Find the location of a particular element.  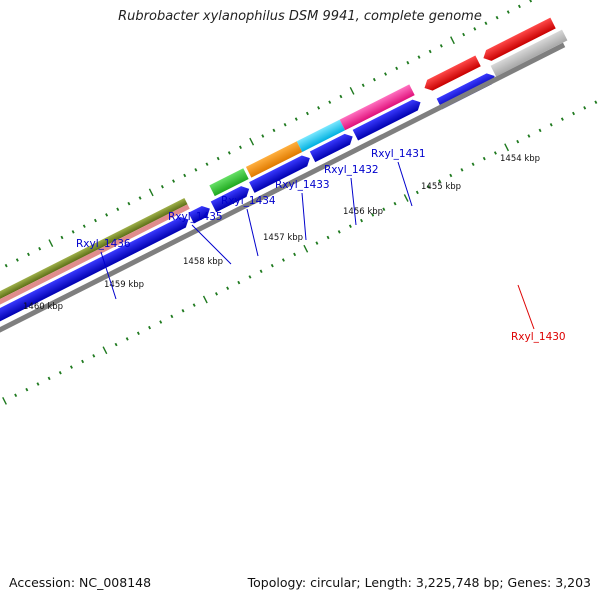

gene-label-rxyl-1432: Rxyl_1432 is located at coordinates (351, 170).